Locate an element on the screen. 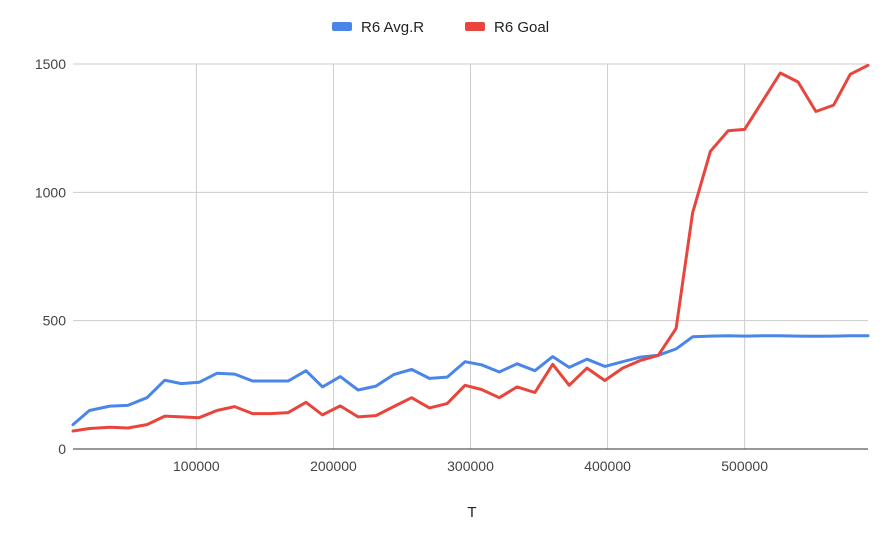 This screenshot has width=892, height=545. y-tick-label: 500 is located at coordinates (55, 321).